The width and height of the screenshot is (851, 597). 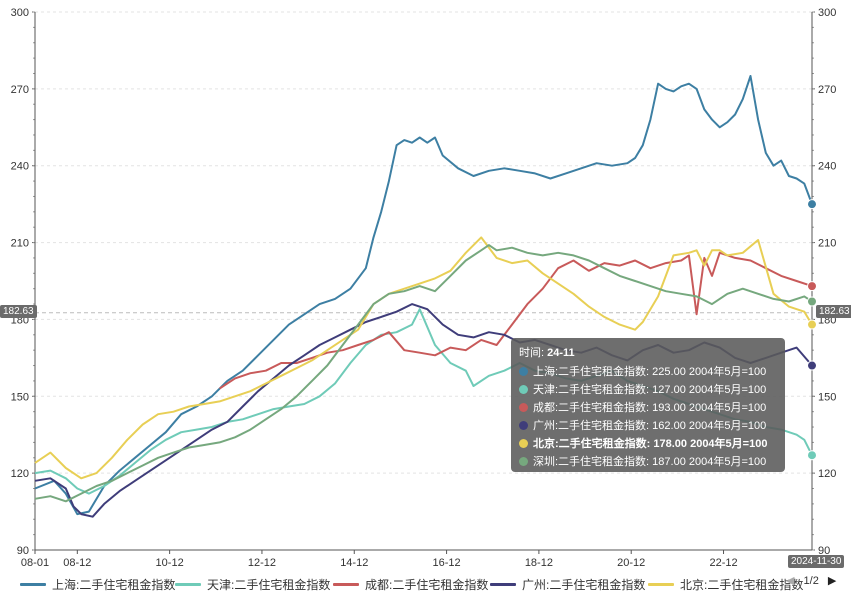 I want to click on y-tick-label-right: 120, so click(x=827, y=474).